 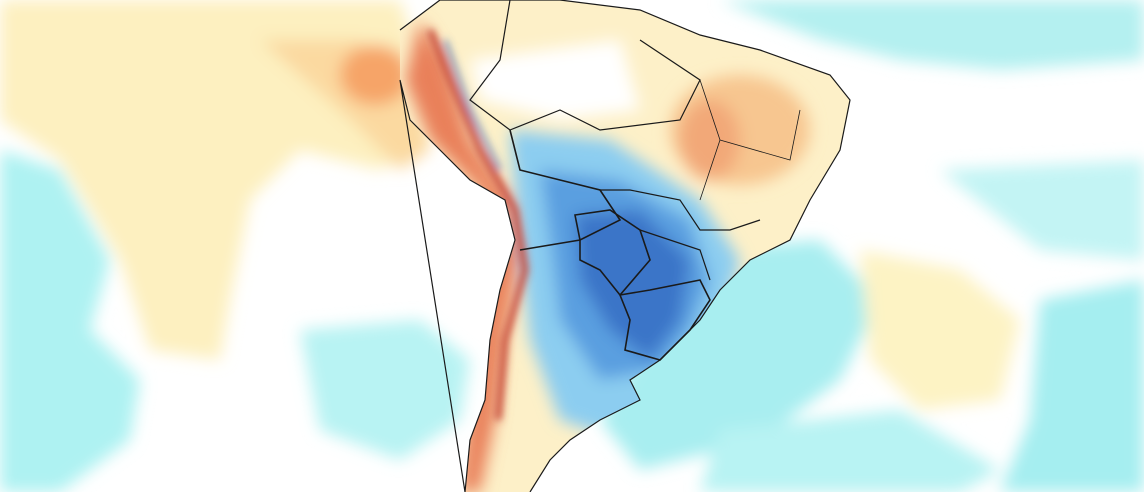 I want to click on state-border, so click(x=750, y=140).